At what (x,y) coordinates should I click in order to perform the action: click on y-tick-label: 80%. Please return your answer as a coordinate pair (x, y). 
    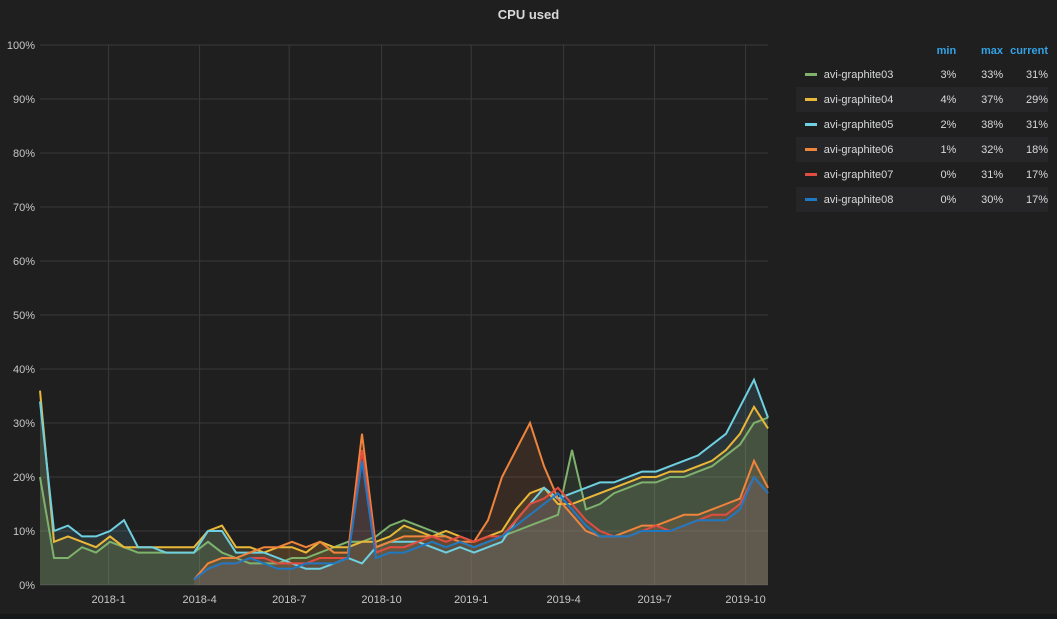
    Looking at the image, I should click on (24, 154).